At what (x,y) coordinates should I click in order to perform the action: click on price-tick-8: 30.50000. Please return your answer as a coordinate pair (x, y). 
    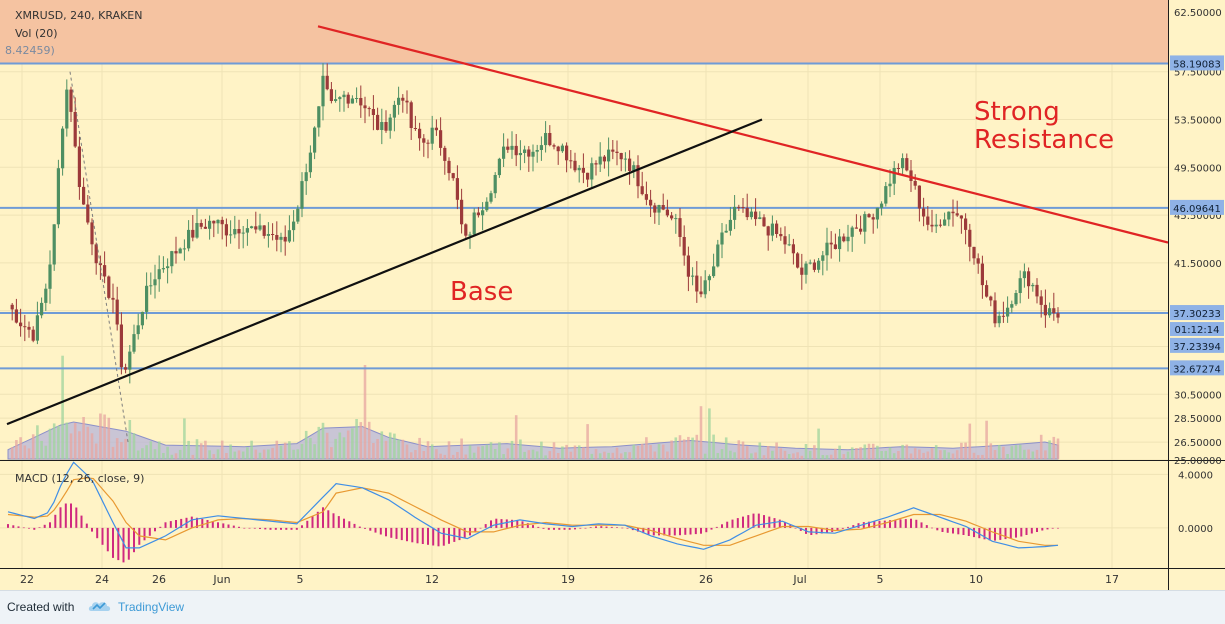
    Looking at the image, I should click on (1198, 395).